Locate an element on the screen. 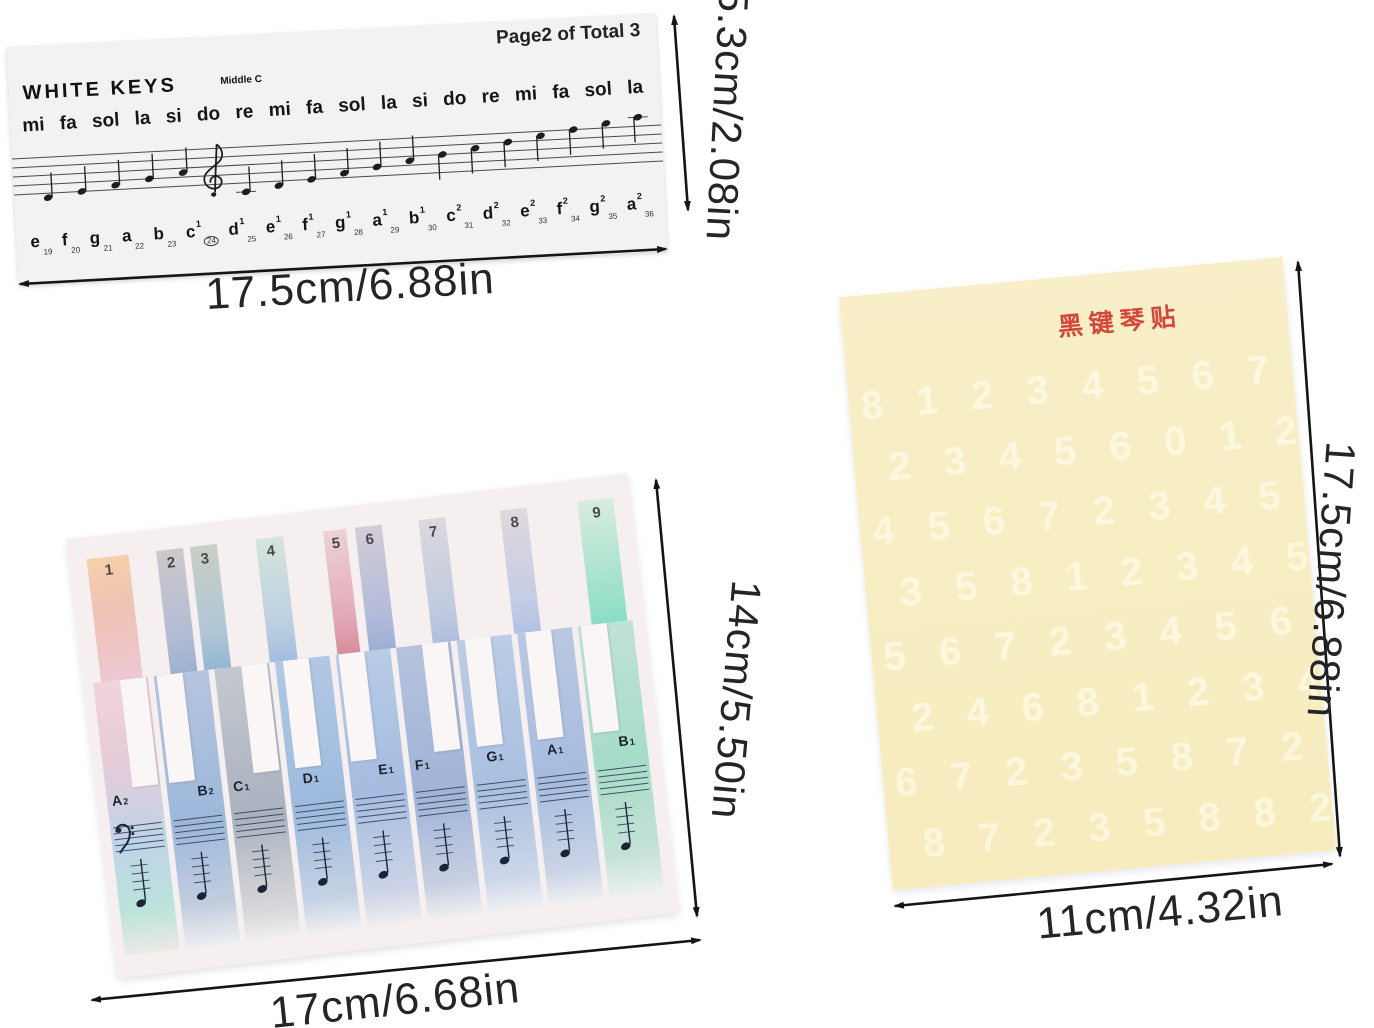  page-indicator: Page2 of Total 3 is located at coordinates (568, 34).